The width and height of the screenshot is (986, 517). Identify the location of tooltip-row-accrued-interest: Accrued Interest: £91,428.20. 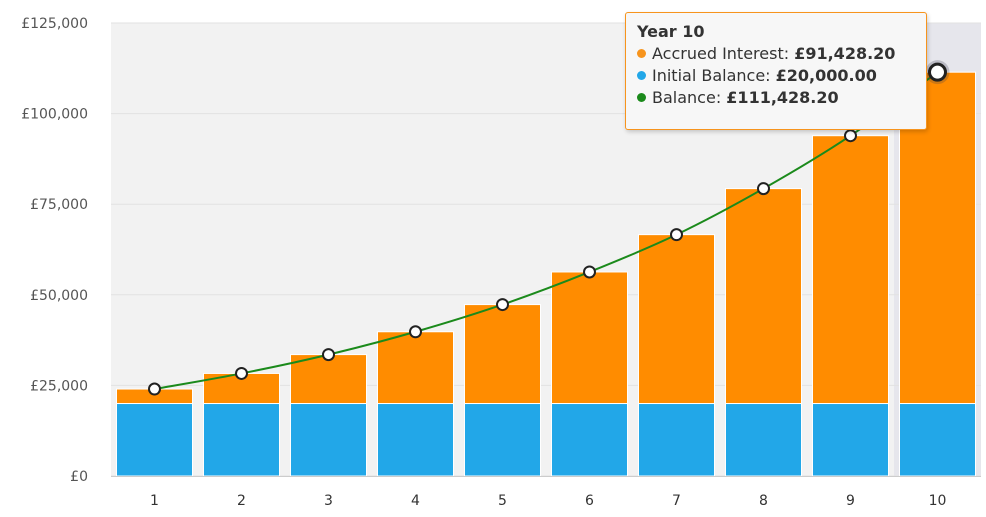
(776, 54).